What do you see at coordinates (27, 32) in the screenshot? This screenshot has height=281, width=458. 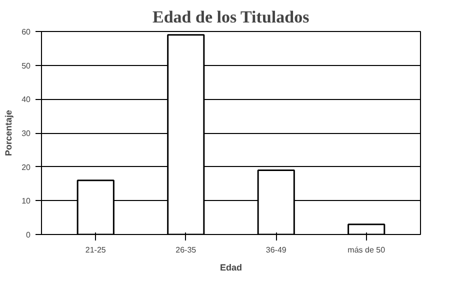 I see `y-tick-label: 60` at bounding box center [27, 32].